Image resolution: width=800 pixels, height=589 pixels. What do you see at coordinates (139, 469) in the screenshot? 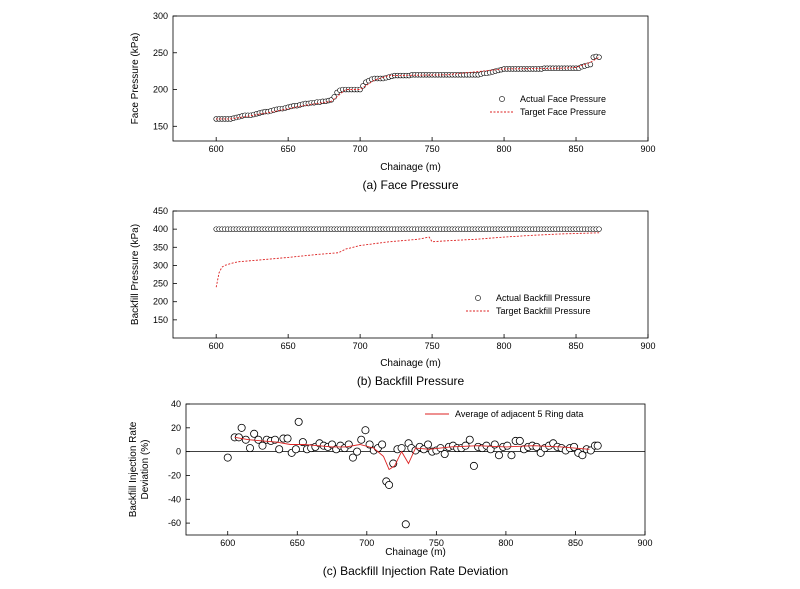
I see `y-axis-title: Backfill Injection RateDeviation (%)` at bounding box center [139, 469].